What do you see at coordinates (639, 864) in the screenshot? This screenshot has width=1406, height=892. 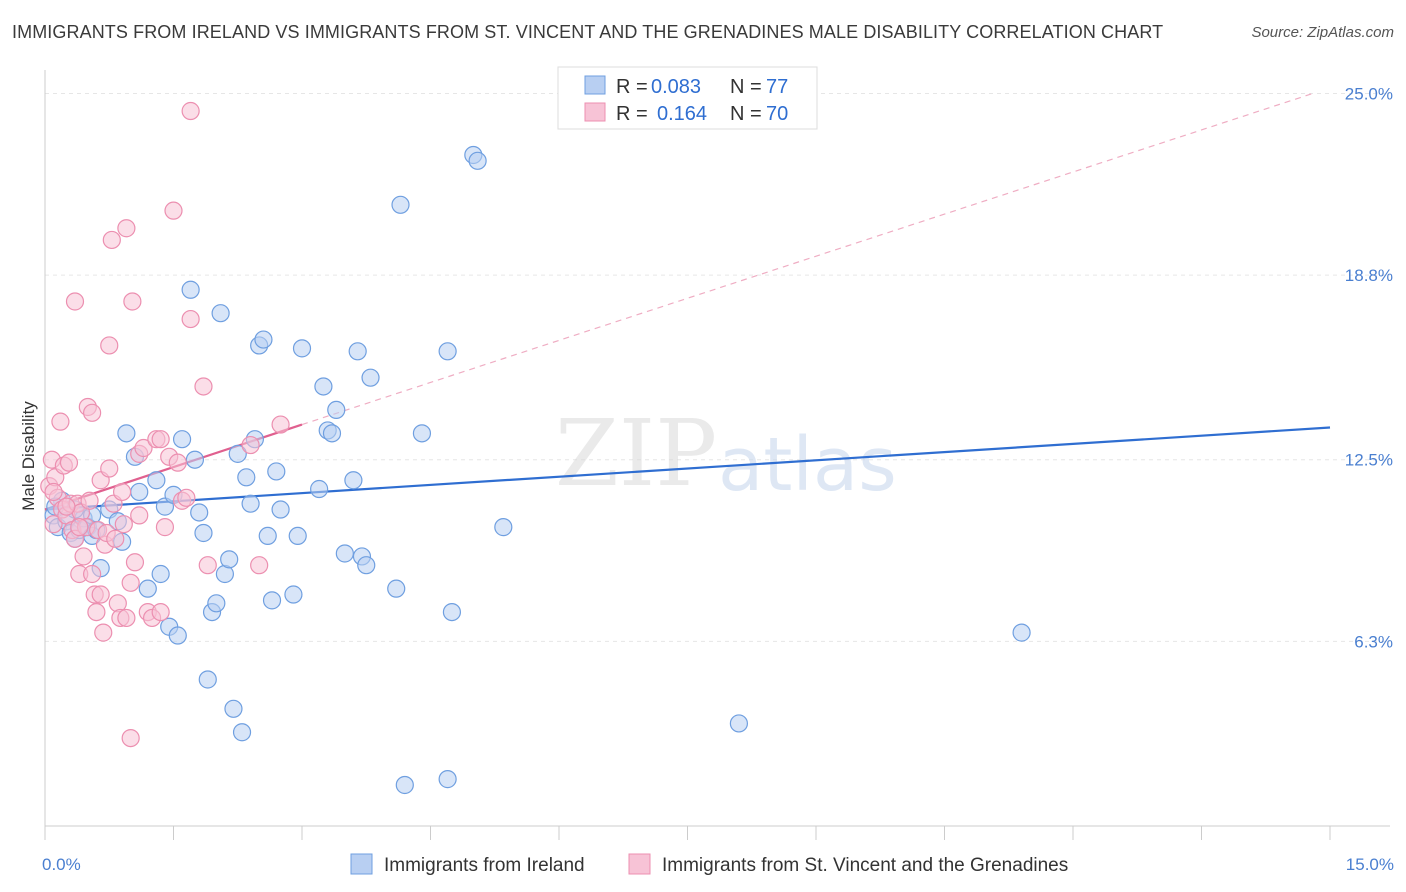 I see `bottom-legend-swatch-stvincent` at bounding box center [639, 864].